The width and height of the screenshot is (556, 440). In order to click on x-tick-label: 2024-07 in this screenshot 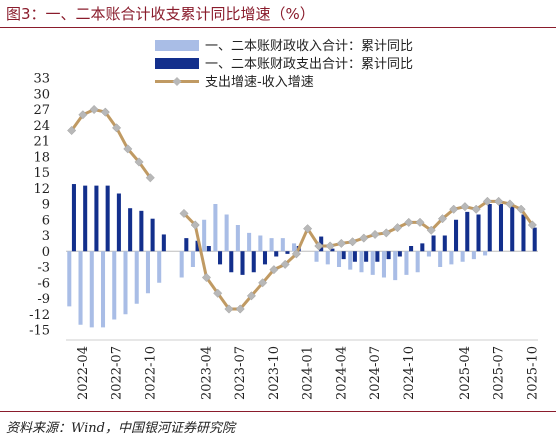, I will do `click(375, 373)`.